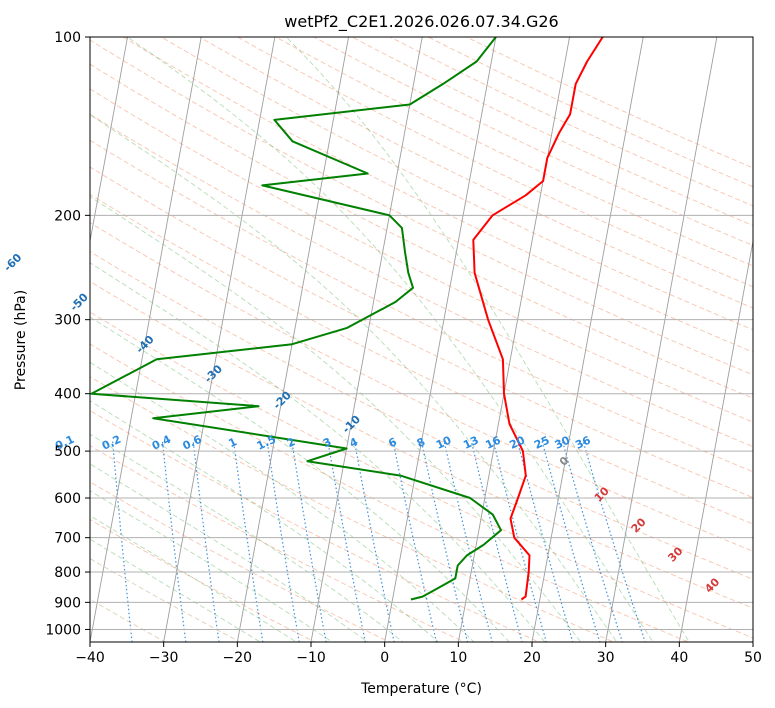 The height and width of the screenshot is (708, 775). I want to click on x-tick-label: −10, so click(311, 658).